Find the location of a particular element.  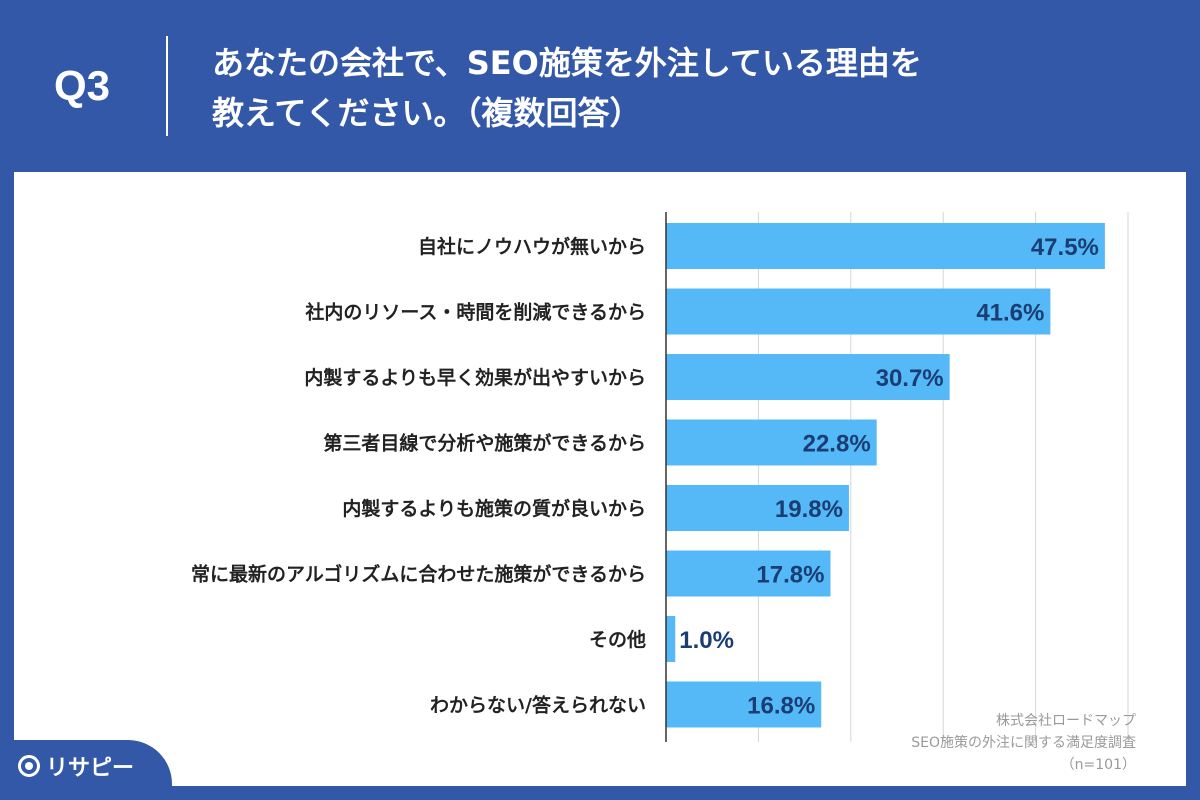

source-note: 株式会社ロードマップ SEO施策の外注に関する満足度調査 （n=101） is located at coordinates (1023, 743).